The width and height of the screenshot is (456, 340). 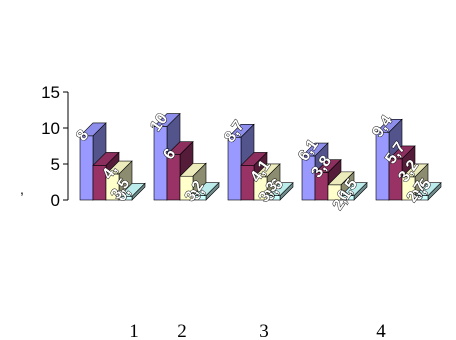 What do you see at coordinates (264, 330) in the screenshot?
I see `category-label: 3` at bounding box center [264, 330].